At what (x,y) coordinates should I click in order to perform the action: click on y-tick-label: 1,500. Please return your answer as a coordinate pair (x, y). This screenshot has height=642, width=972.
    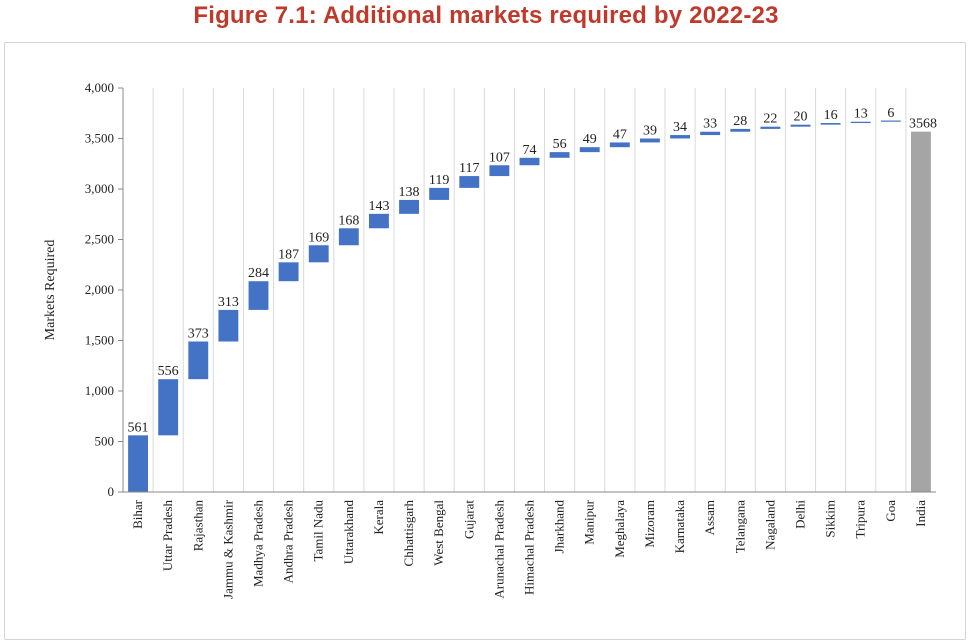
    Looking at the image, I should click on (99, 340).